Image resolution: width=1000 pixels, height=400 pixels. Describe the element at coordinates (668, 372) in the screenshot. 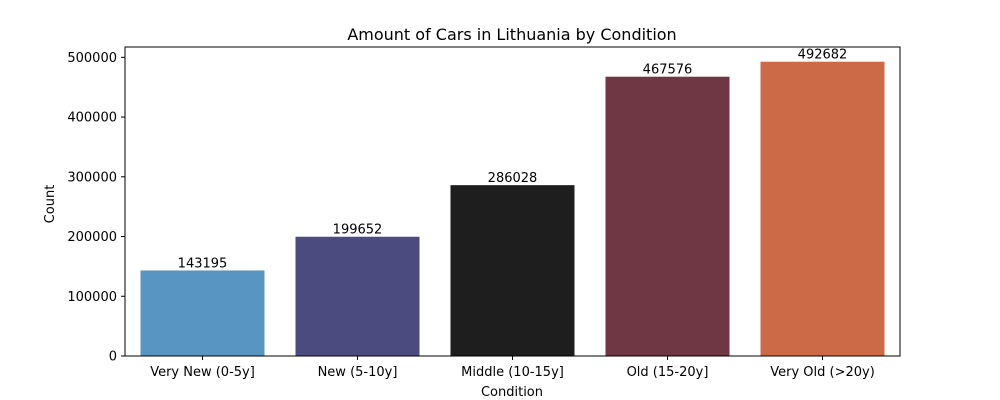

I see `x-tick-label-3: Old (15-20y]` at that location.